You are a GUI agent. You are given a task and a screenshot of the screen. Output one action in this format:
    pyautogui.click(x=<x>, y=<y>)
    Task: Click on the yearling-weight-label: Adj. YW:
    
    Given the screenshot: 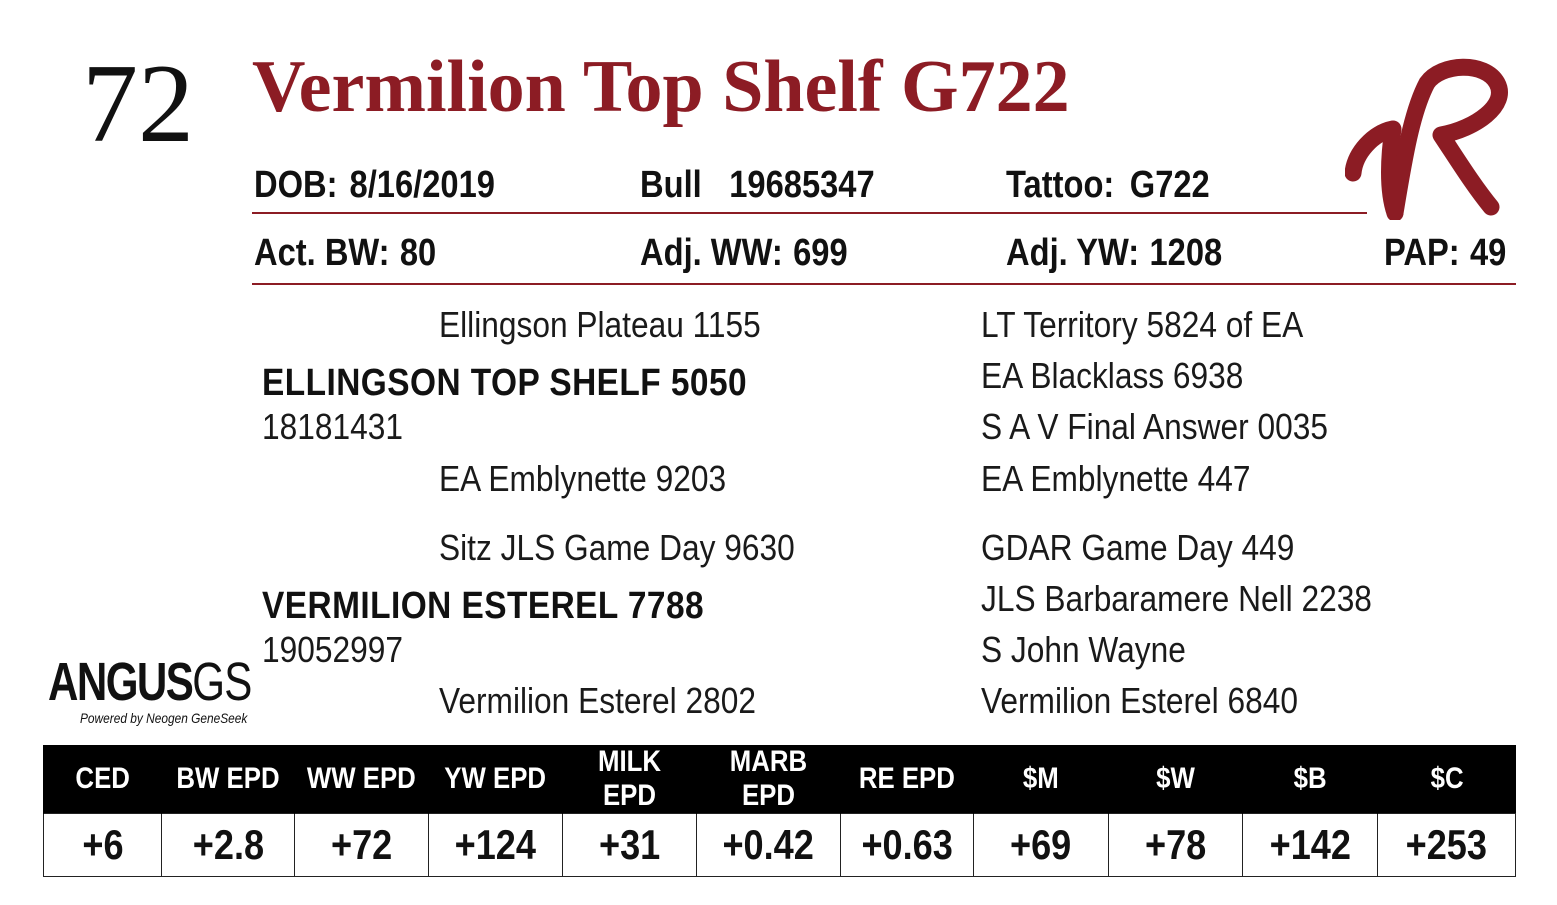 What is the action you would take?
    pyautogui.click(x=1073, y=253)
    